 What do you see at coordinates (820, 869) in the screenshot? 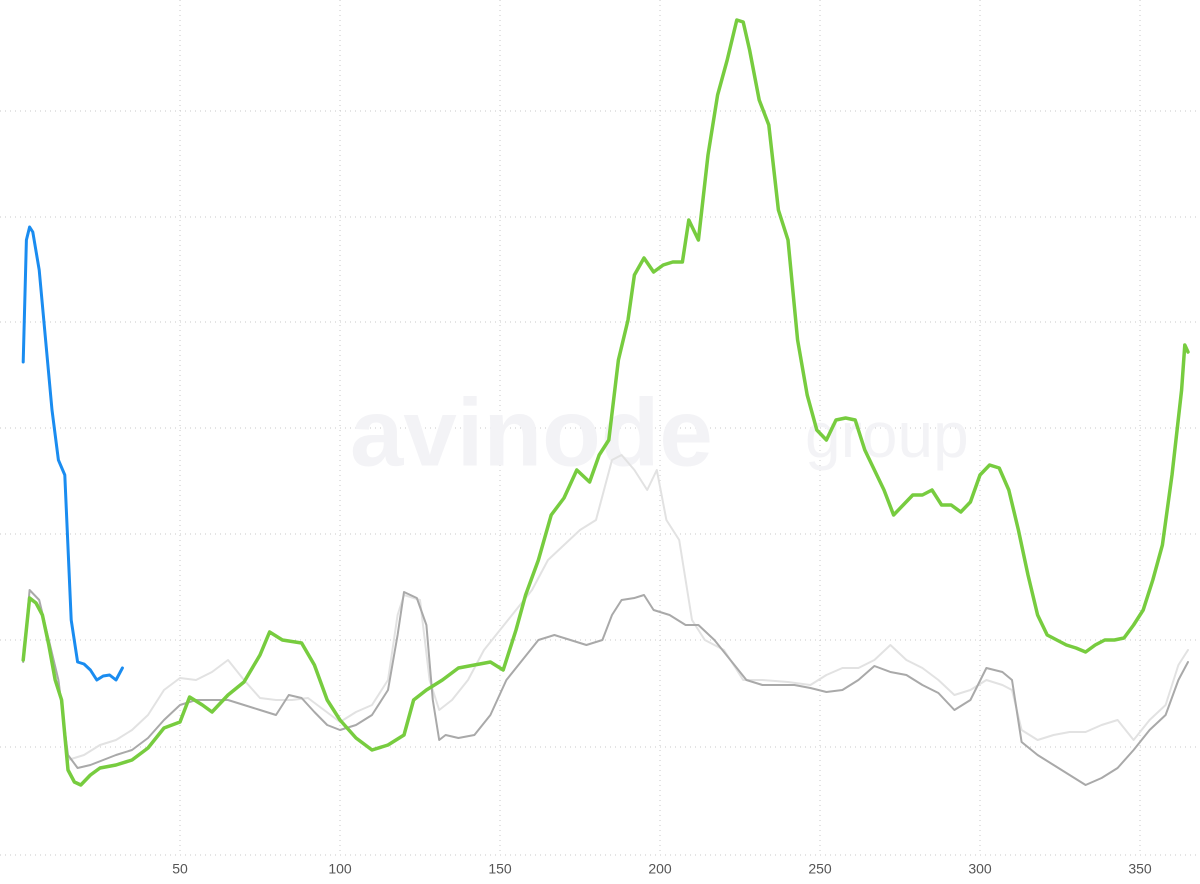
I see `x-tick-label: 250` at bounding box center [820, 869].